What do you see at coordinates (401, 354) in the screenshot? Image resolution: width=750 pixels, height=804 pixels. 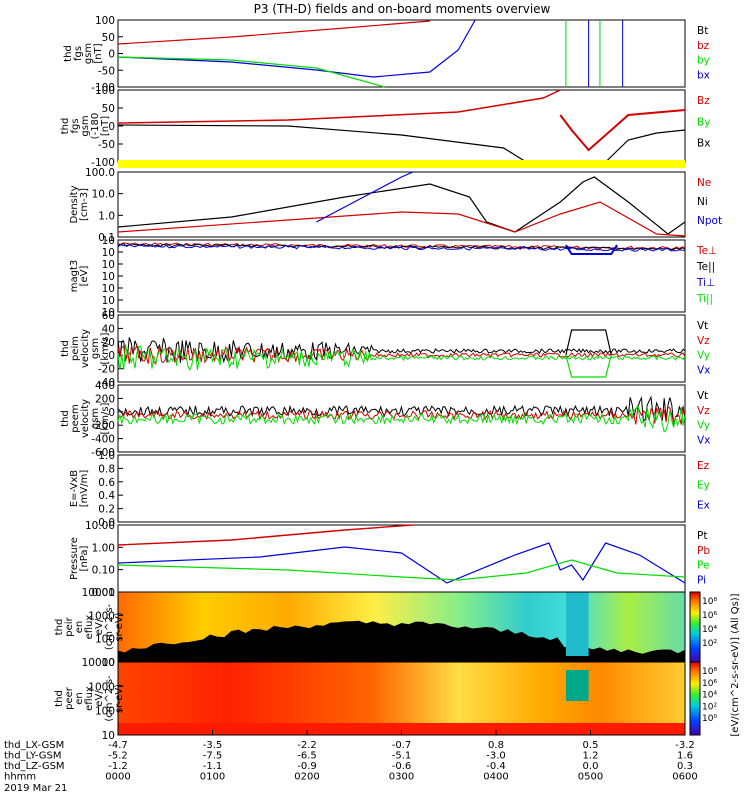 I see `trace-vz` at bounding box center [401, 354].